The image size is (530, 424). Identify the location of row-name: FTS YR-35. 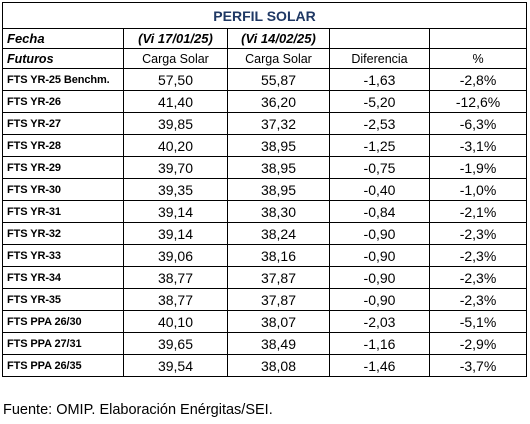
(63, 299).